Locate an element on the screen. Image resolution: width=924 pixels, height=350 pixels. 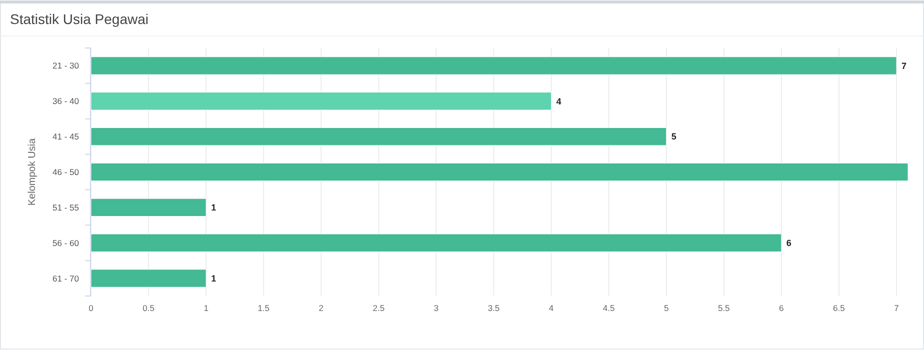
x-tick-label: 1.5 is located at coordinates (264, 308).